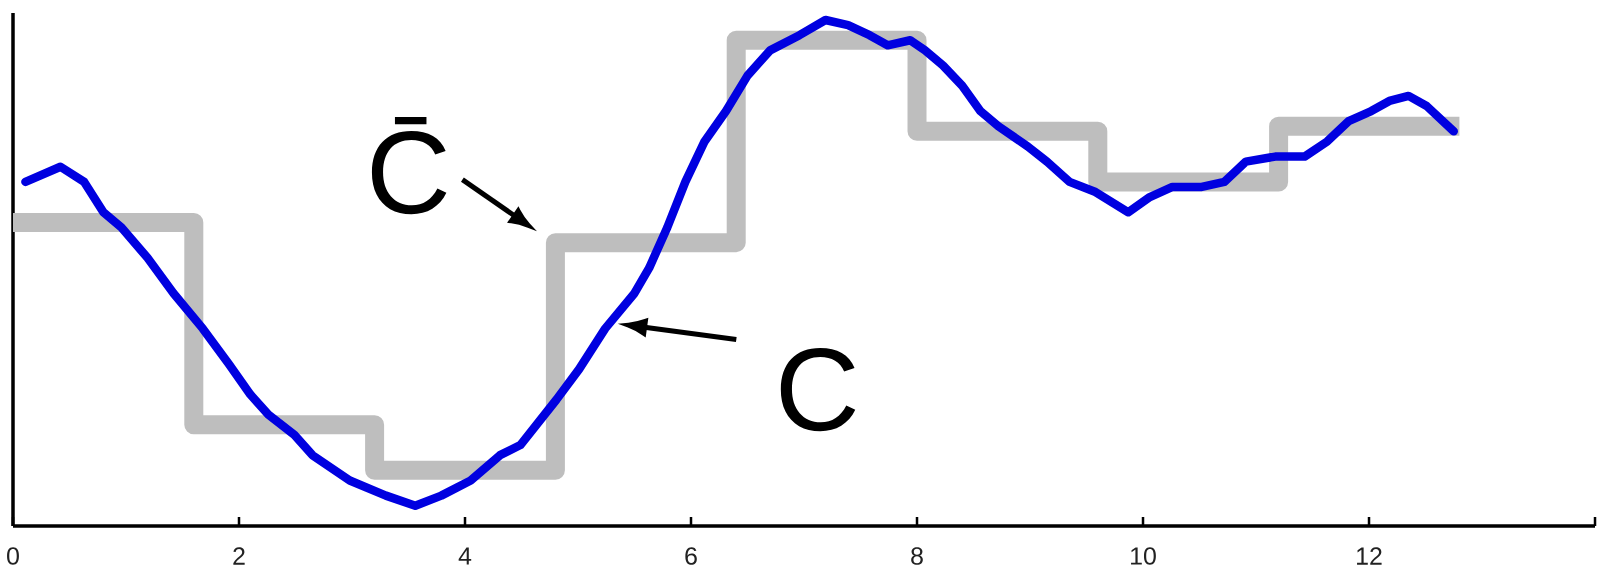 This screenshot has height=577, width=1601. What do you see at coordinates (691, 556) in the screenshot?
I see `x-tick-label: 6` at bounding box center [691, 556].